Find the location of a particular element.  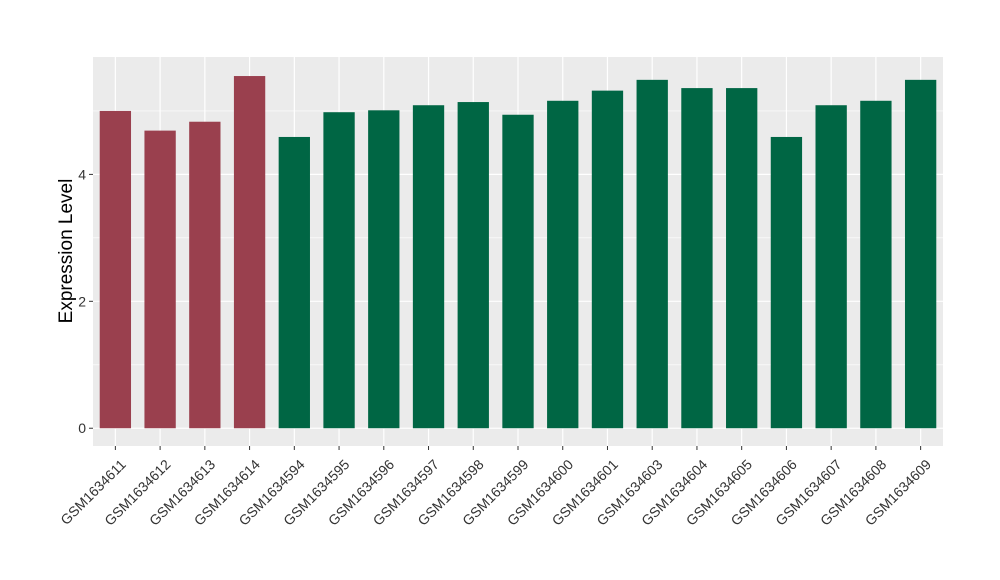

bar-GSM1634599 is located at coordinates (518, 271).